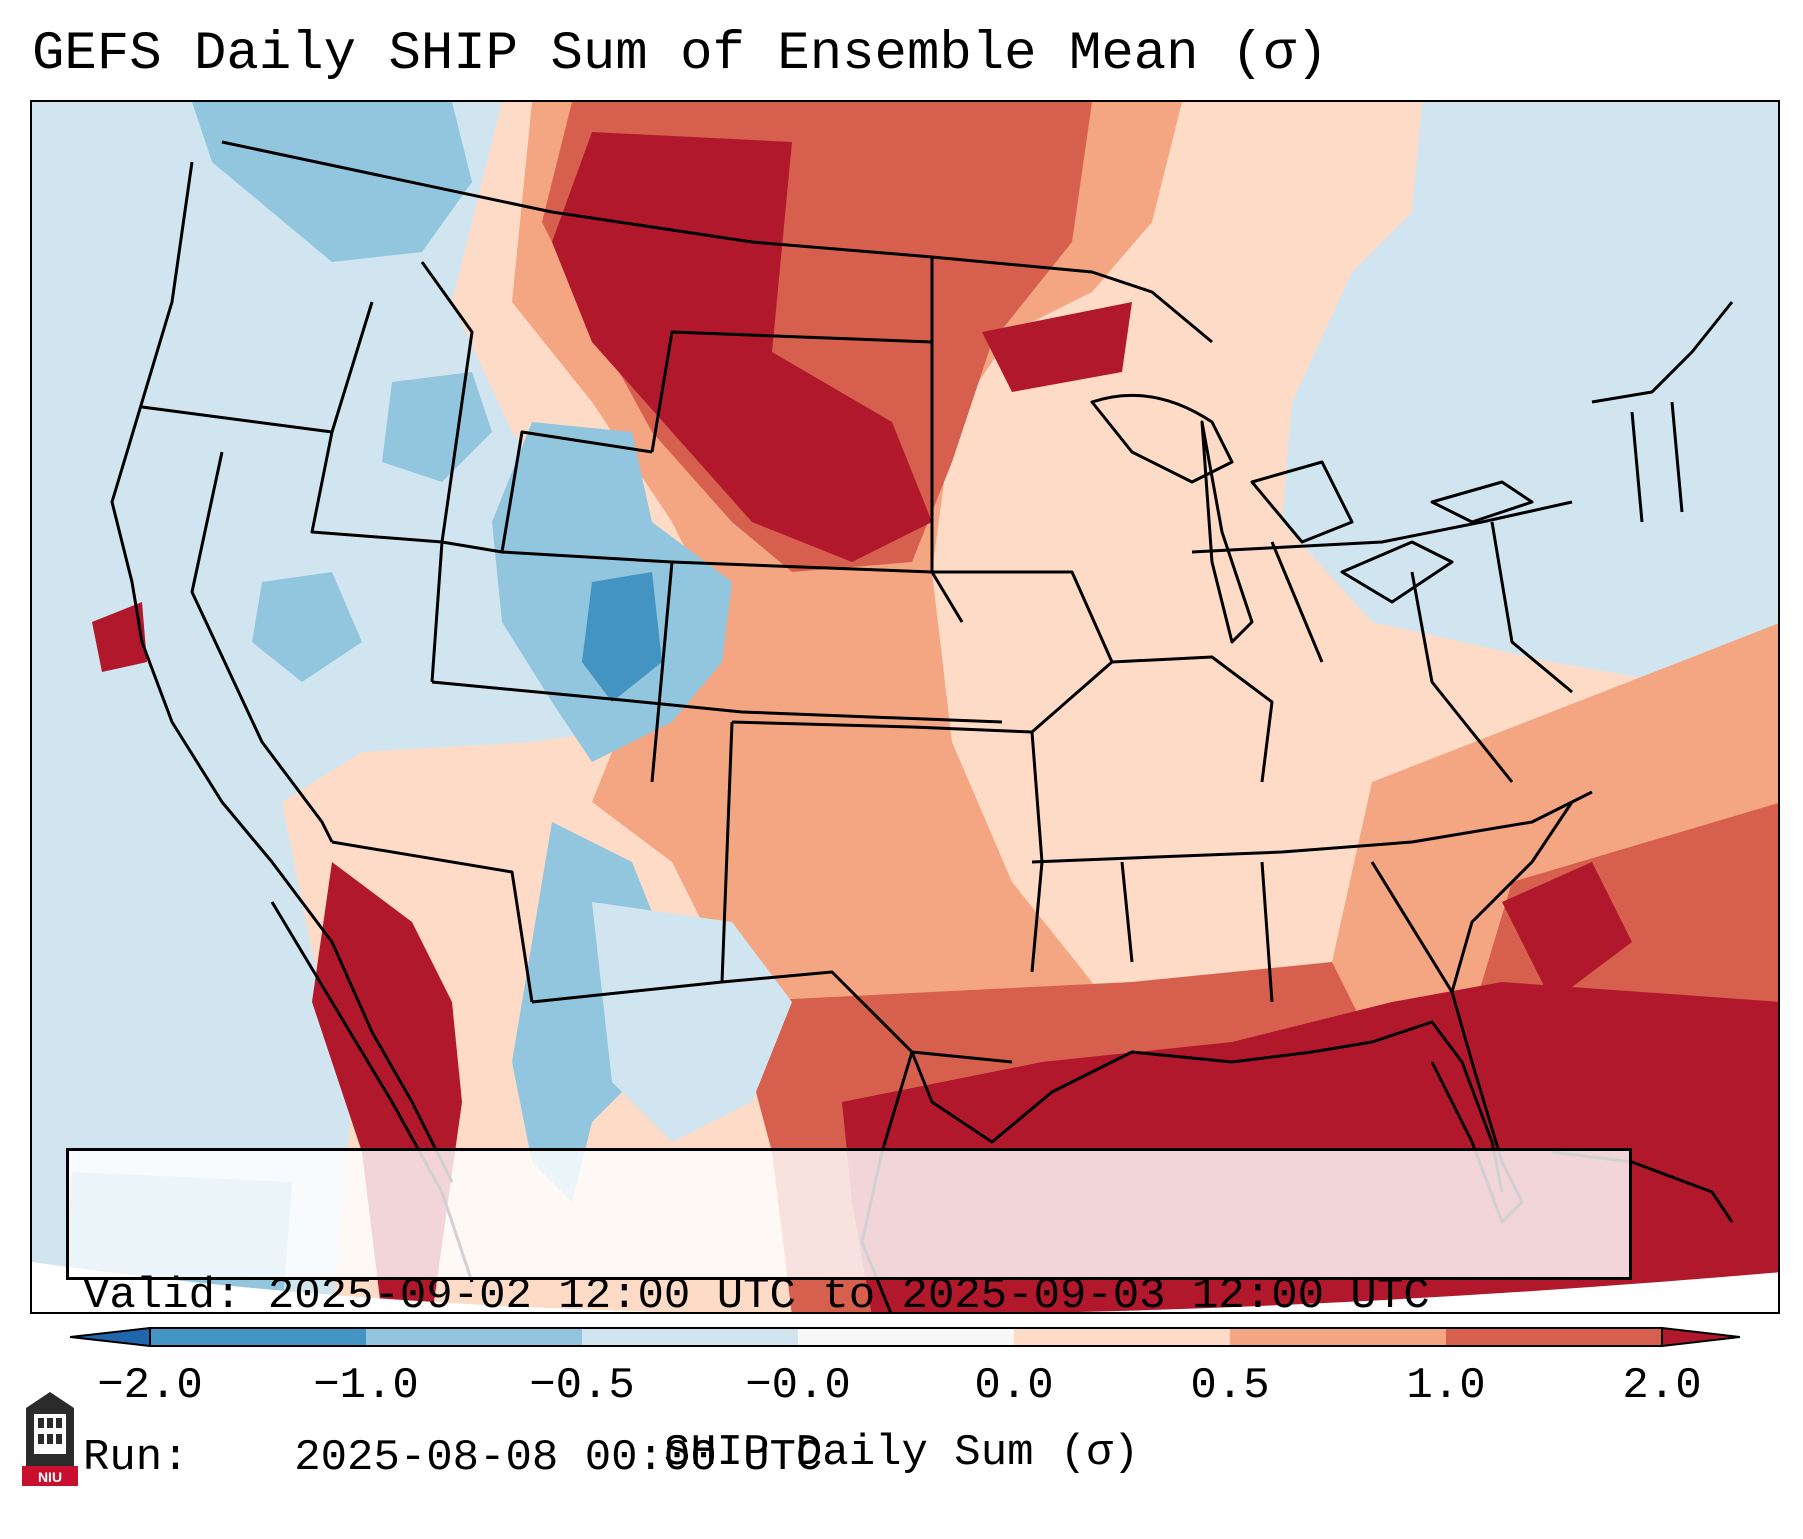 This screenshot has height=1539, width=1803. I want to click on colorbar-label: SHIP Daily Sum (σ), so click(901, 1453).